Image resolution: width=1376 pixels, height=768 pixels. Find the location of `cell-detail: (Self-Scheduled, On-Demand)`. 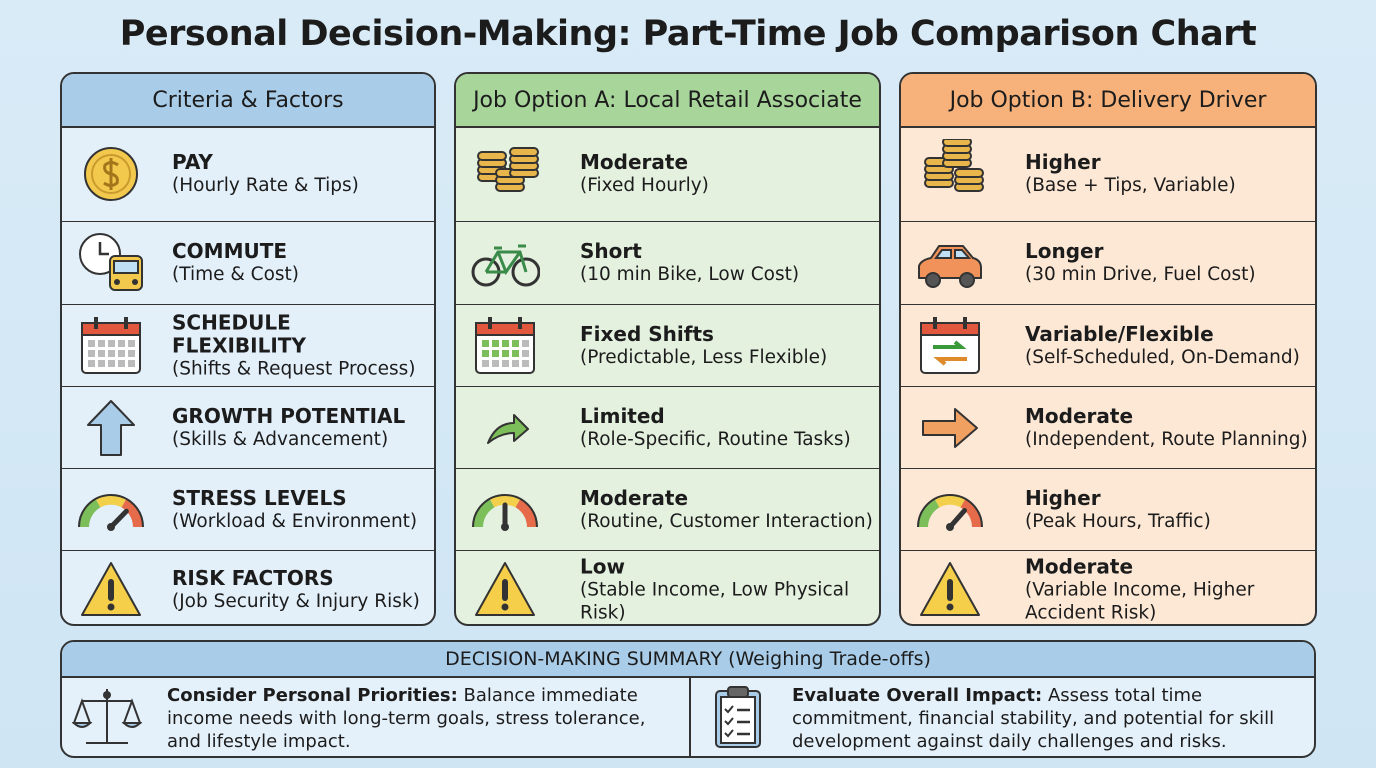

cell-detail: (Self-Scheduled, On-Demand) is located at coordinates (1162, 357).